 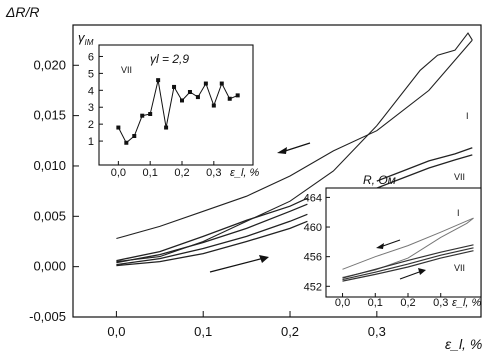 I want to click on gamma-y-tick-label: 4, so click(x=91, y=91).